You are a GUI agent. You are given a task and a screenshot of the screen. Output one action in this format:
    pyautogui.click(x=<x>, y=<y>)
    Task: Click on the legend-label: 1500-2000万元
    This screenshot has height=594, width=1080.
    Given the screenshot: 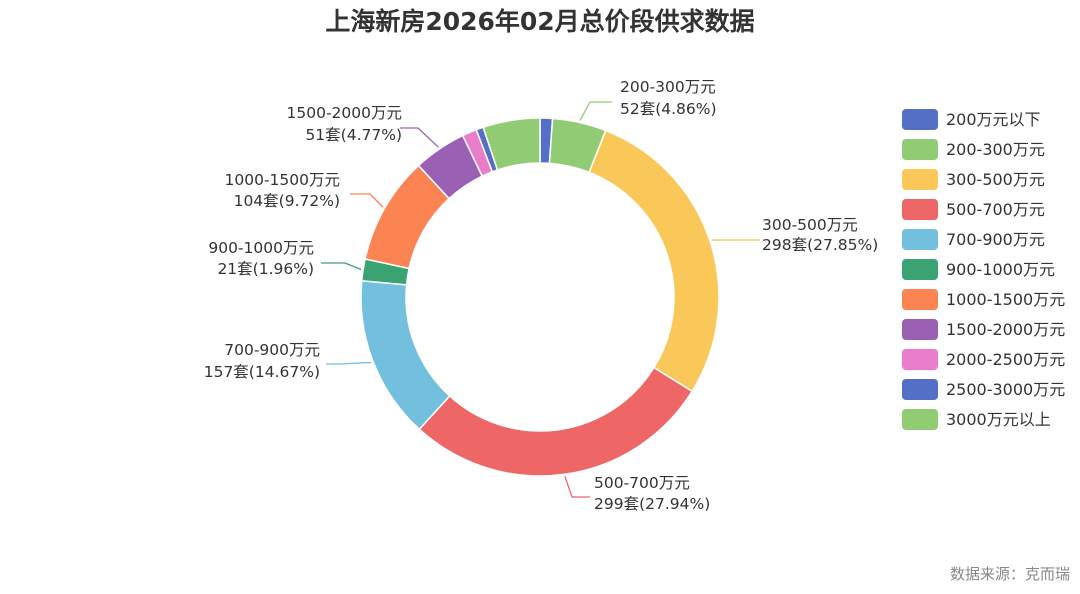 What is the action you would take?
    pyautogui.click(x=1005, y=329)
    